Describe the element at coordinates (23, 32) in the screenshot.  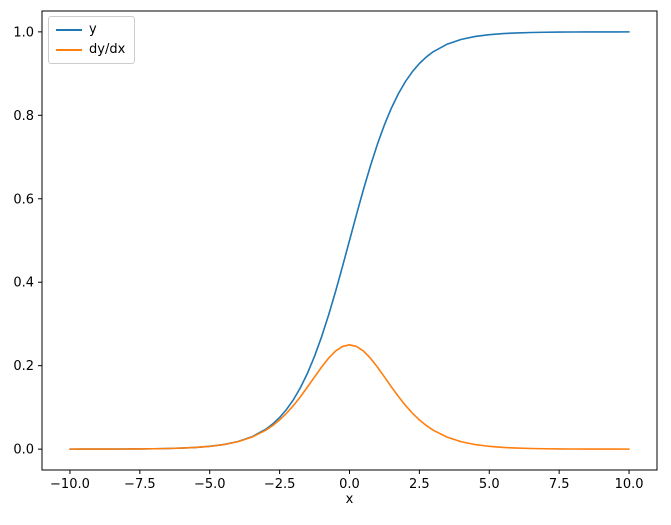
I see `y-tick-label: 1.0` at that location.